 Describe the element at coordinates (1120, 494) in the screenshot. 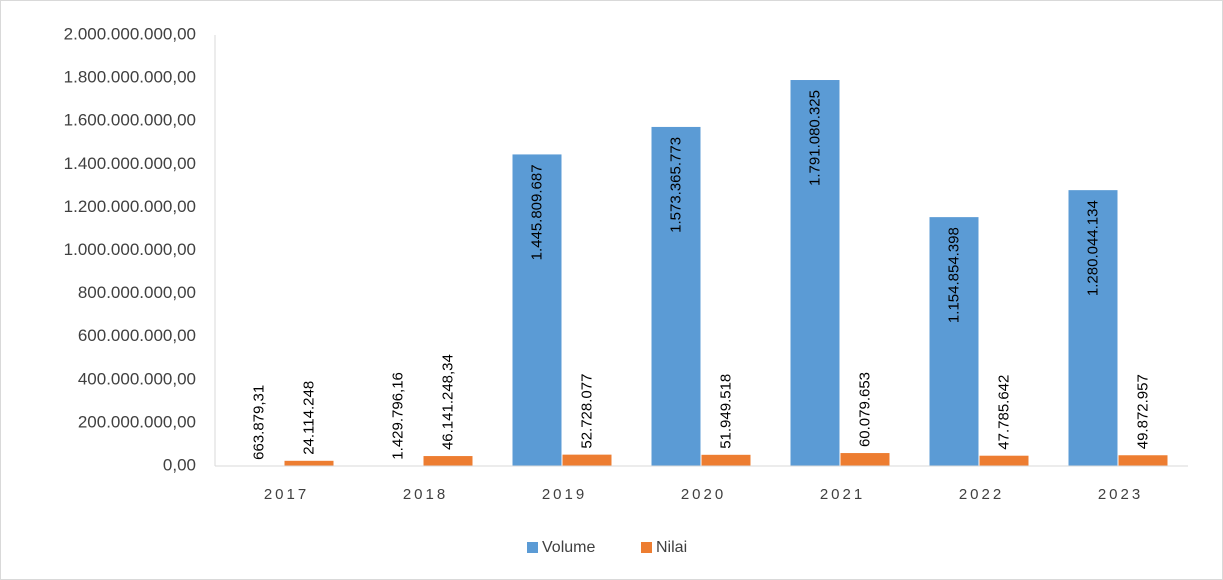

I see `x-tick-label: 2023` at that location.